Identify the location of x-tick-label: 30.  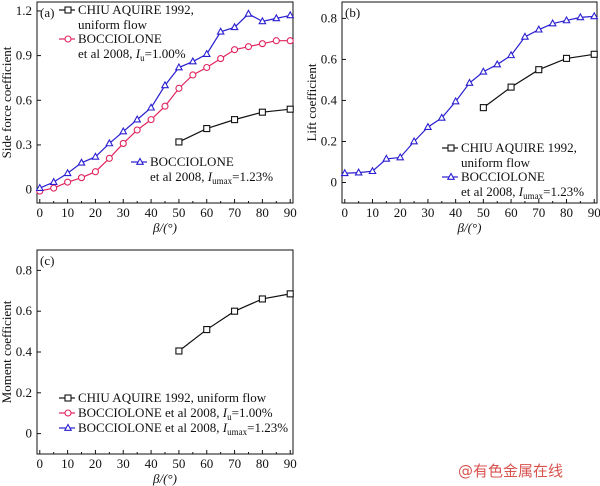
(123, 463).